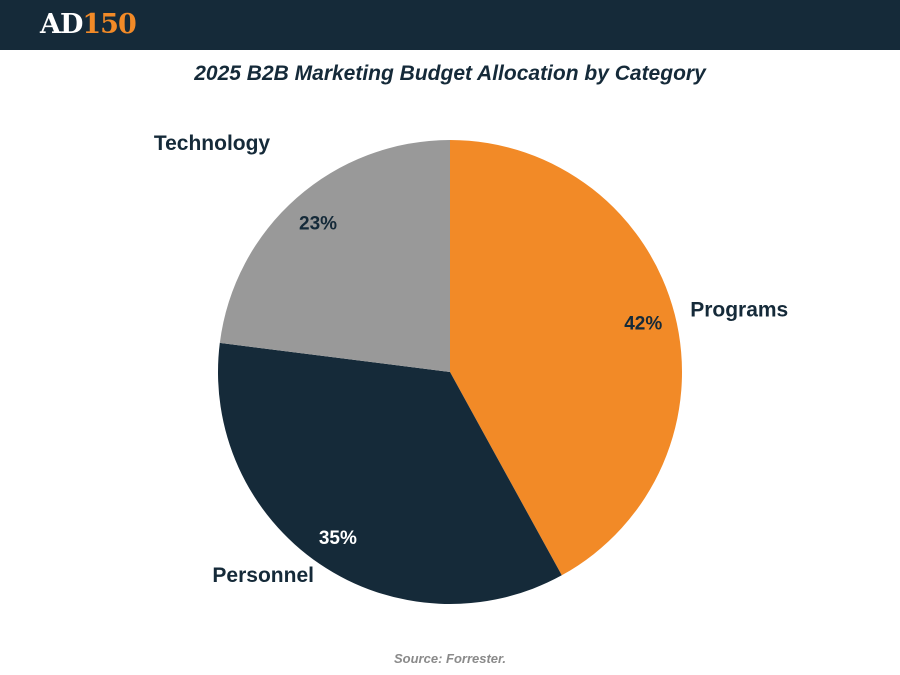 The height and width of the screenshot is (675, 900). Describe the element at coordinates (61, 24) in the screenshot. I see `logo-letters: AD` at that location.